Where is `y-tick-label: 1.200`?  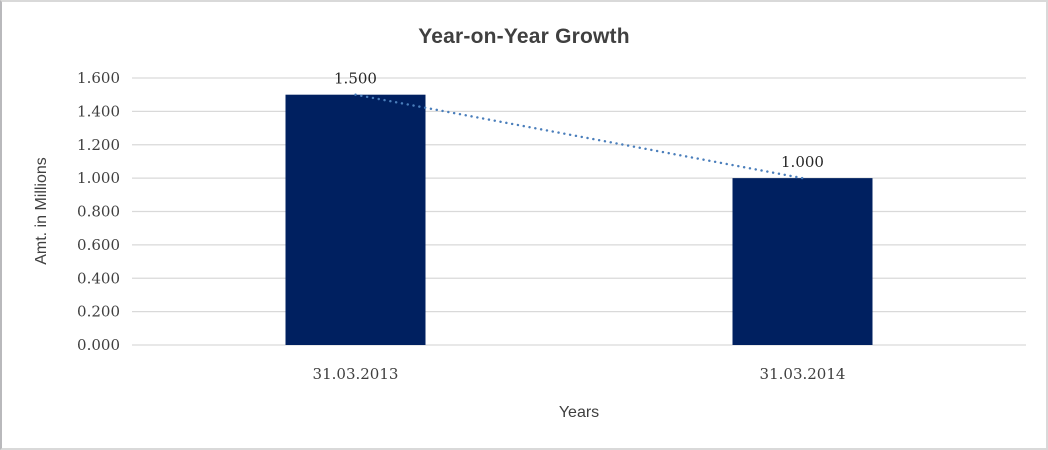
y-tick-label: 1.200 is located at coordinates (98, 145).